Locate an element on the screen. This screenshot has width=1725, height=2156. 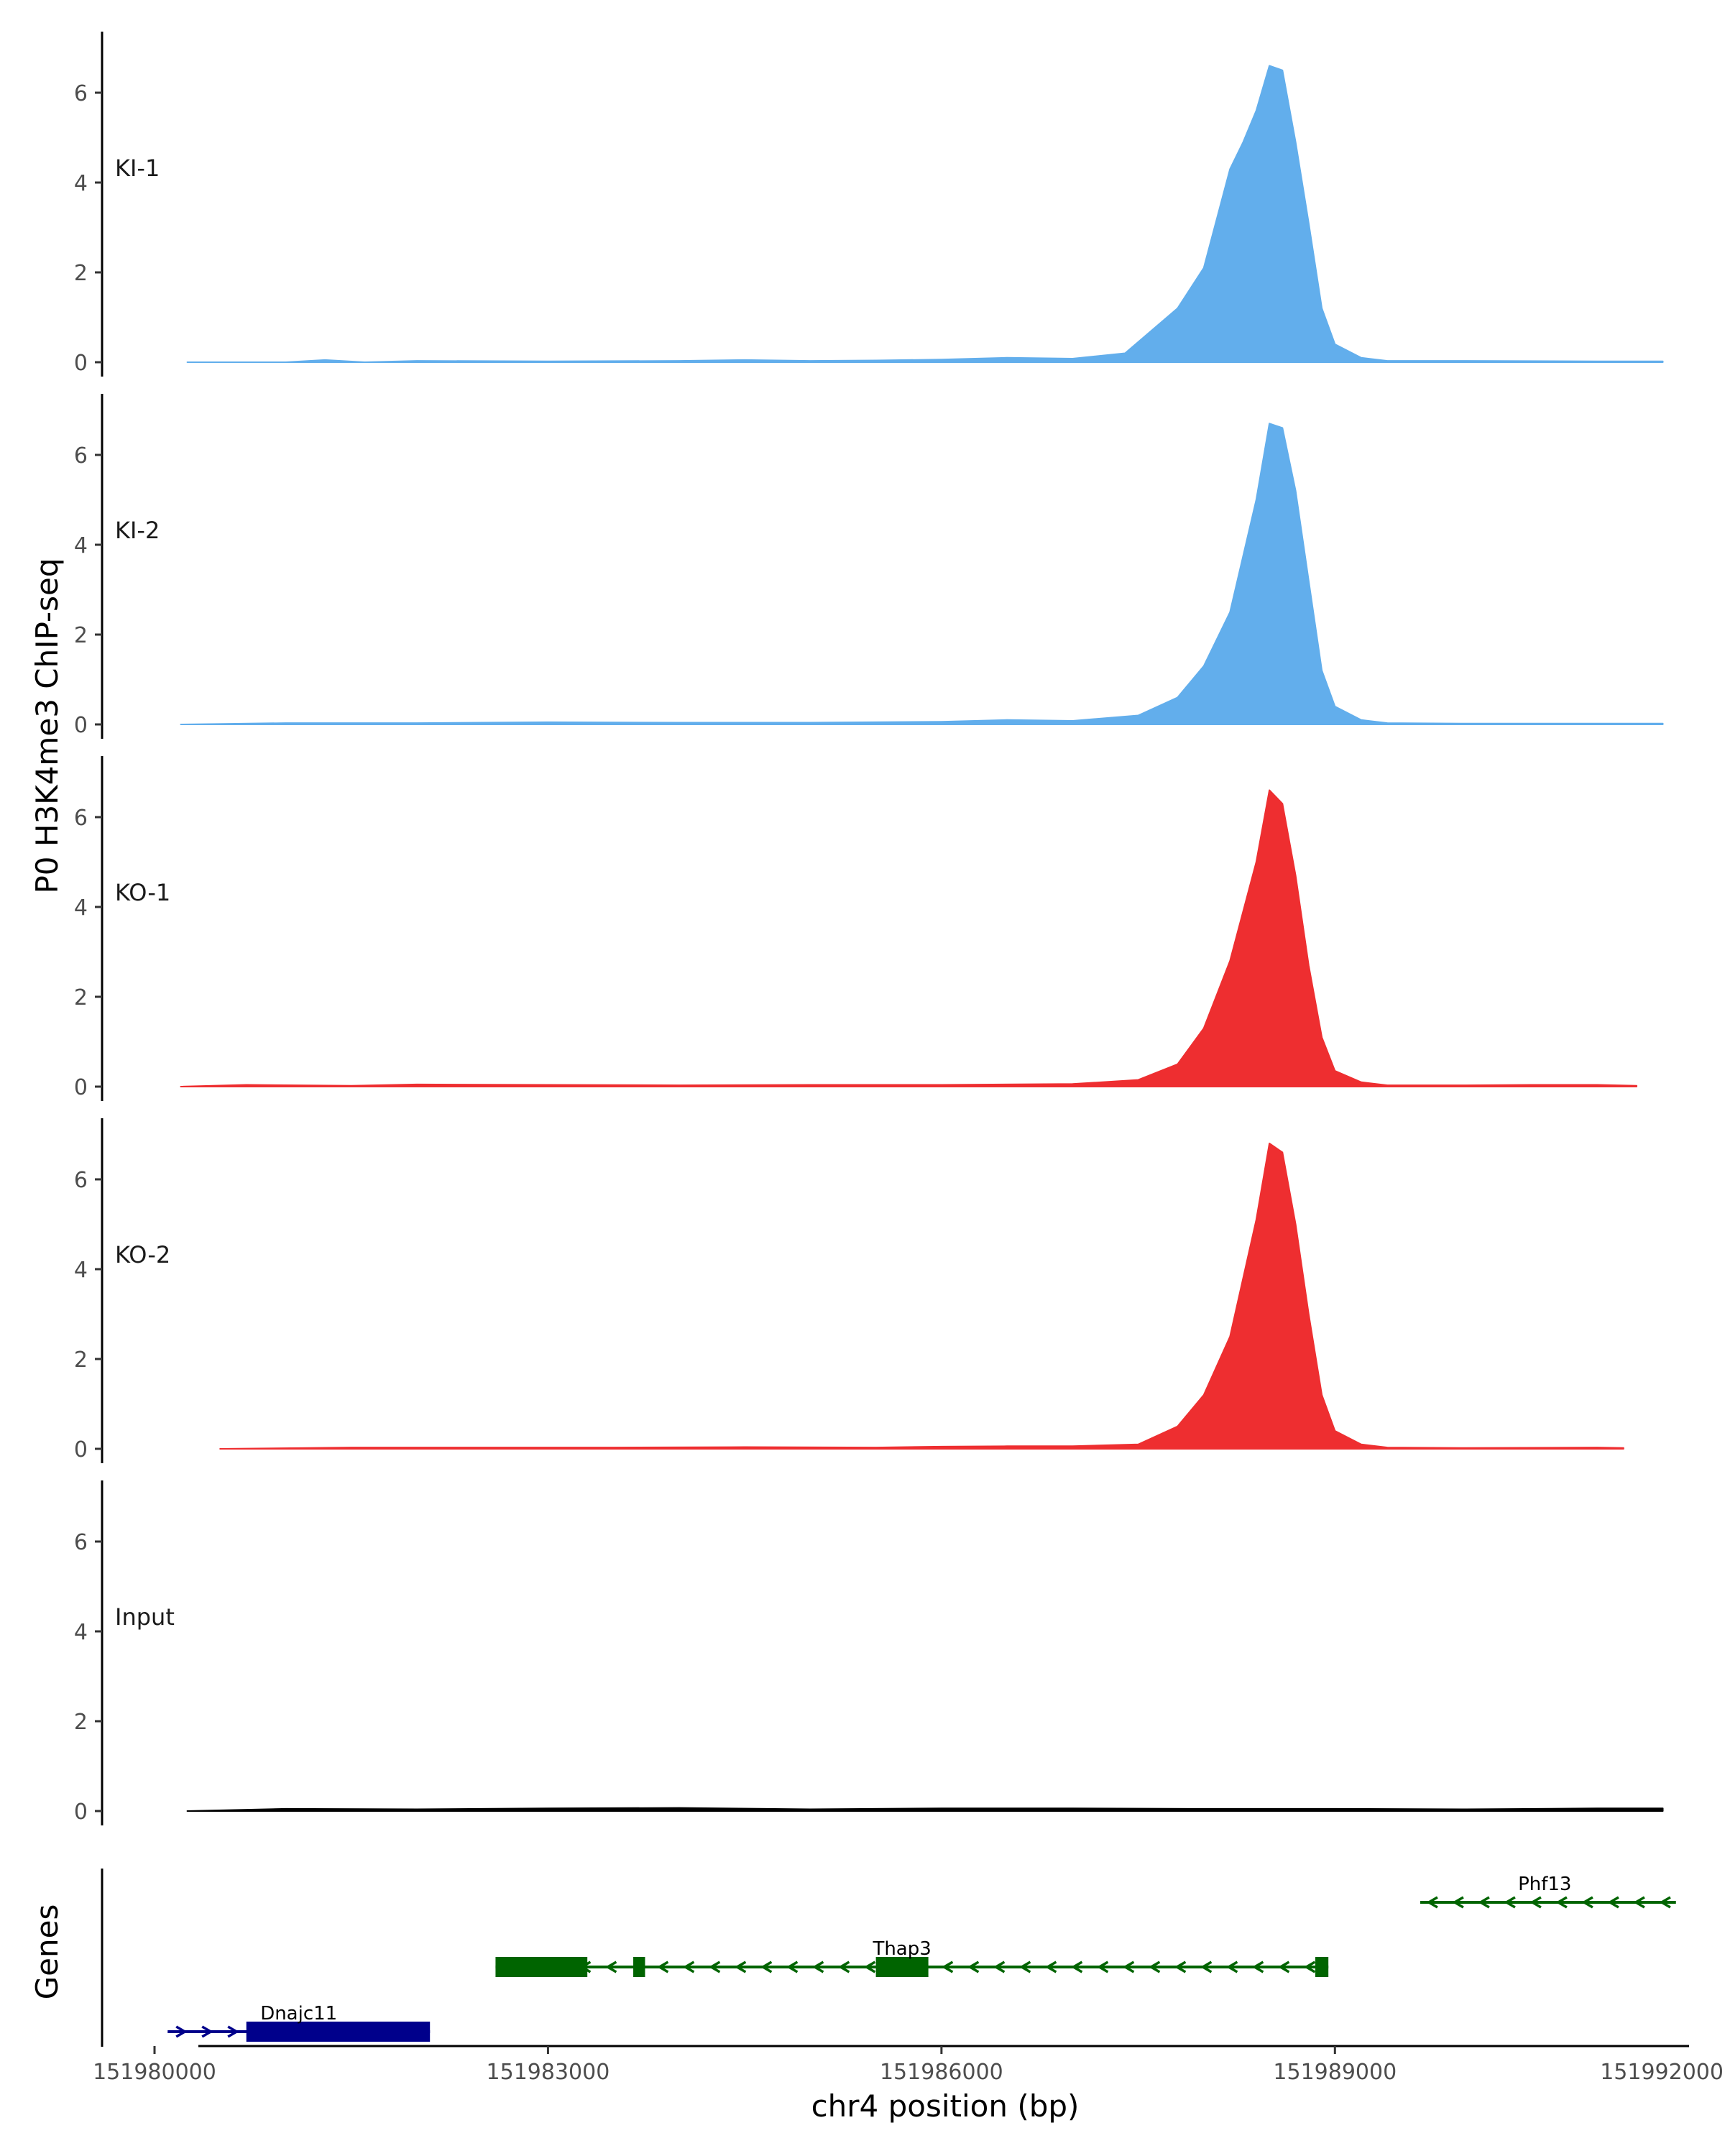
track-ko-1: 0 2 4 6 KO-1 is located at coordinates (855, 928).